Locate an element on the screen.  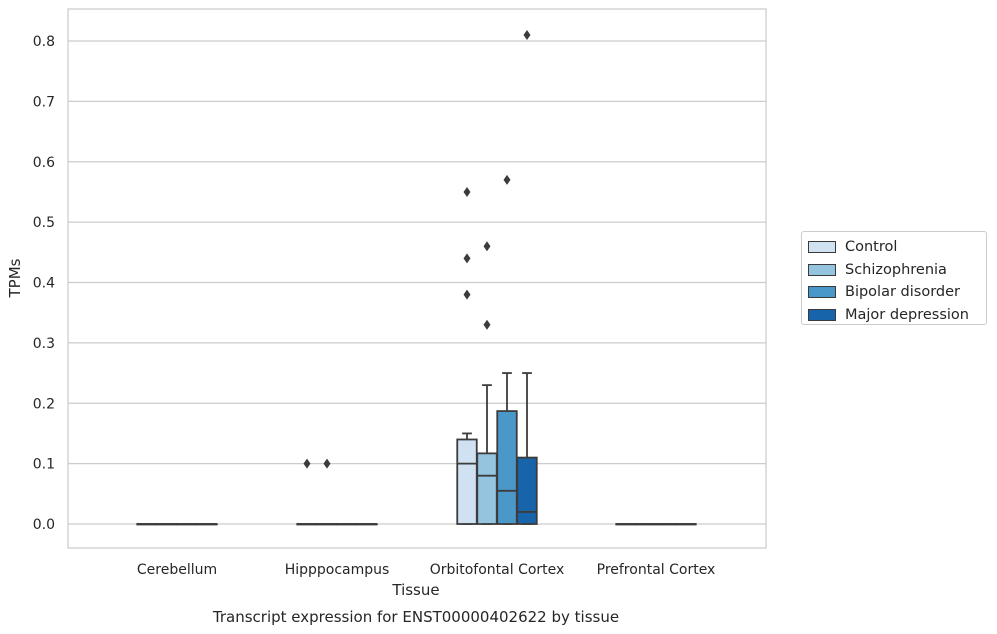
x-axis-title: Tissue is located at coordinates (415, 590).